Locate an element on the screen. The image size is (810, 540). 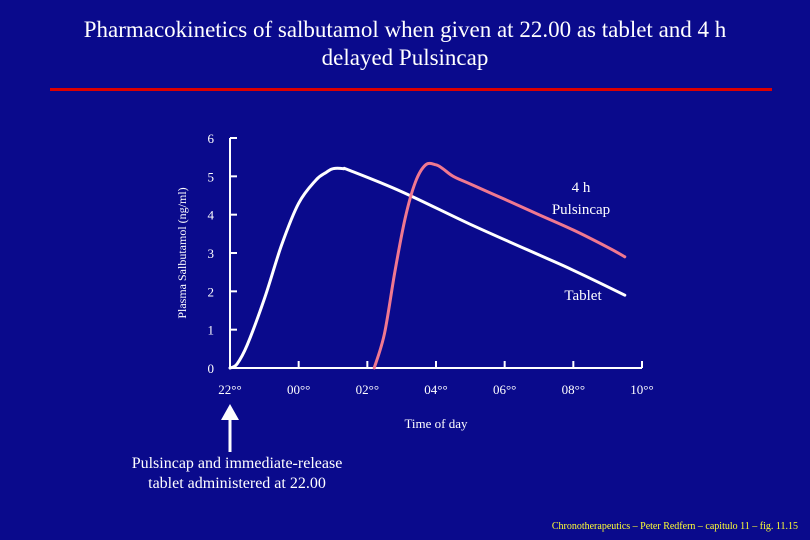
x-tick-label-6: 10°° is located at coordinates (641, 389).